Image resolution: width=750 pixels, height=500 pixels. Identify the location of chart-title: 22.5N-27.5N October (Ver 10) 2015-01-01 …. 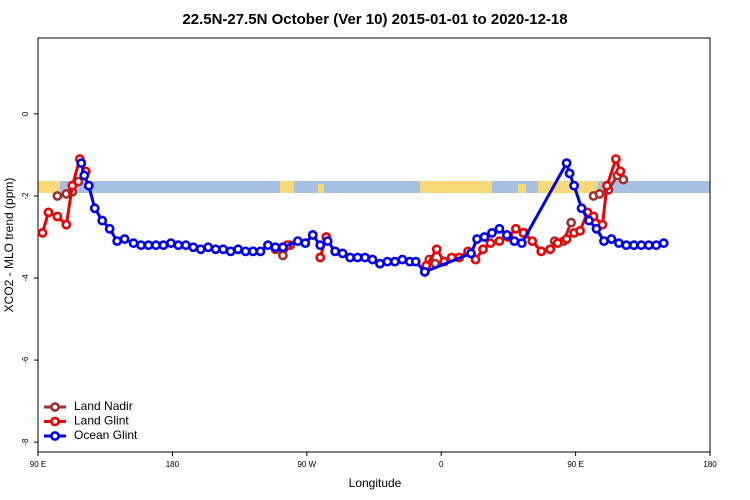
(374, 19).